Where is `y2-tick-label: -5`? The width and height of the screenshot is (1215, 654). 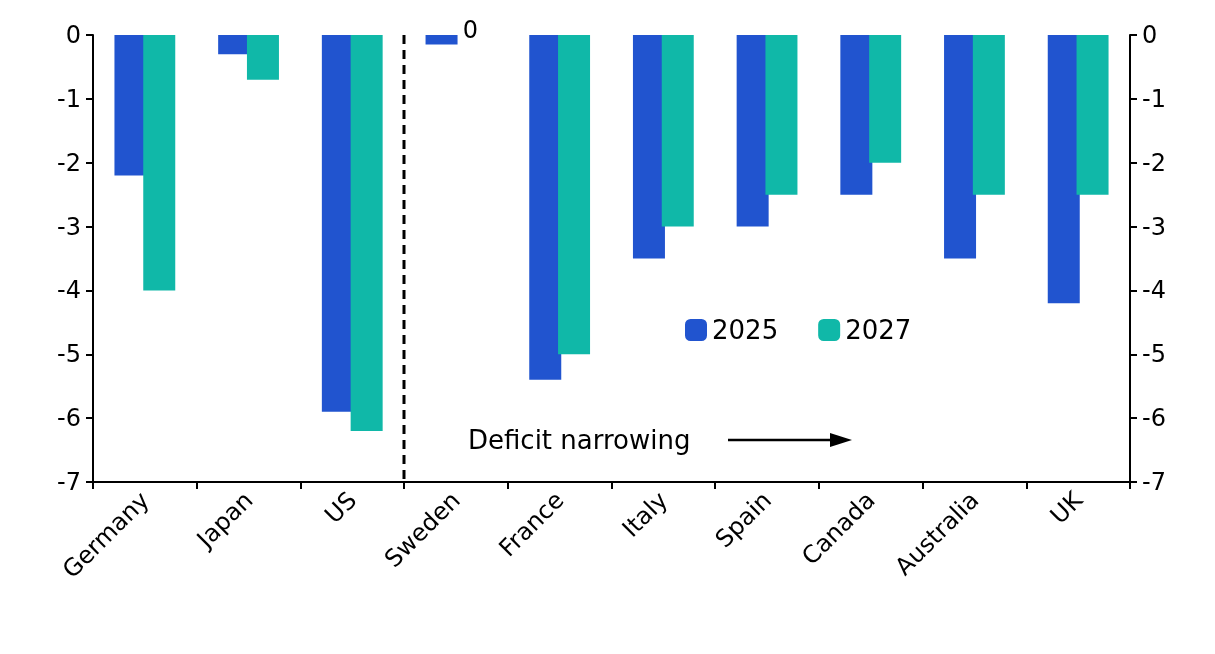
y2-tick-label: -5 is located at coordinates (1154, 354).